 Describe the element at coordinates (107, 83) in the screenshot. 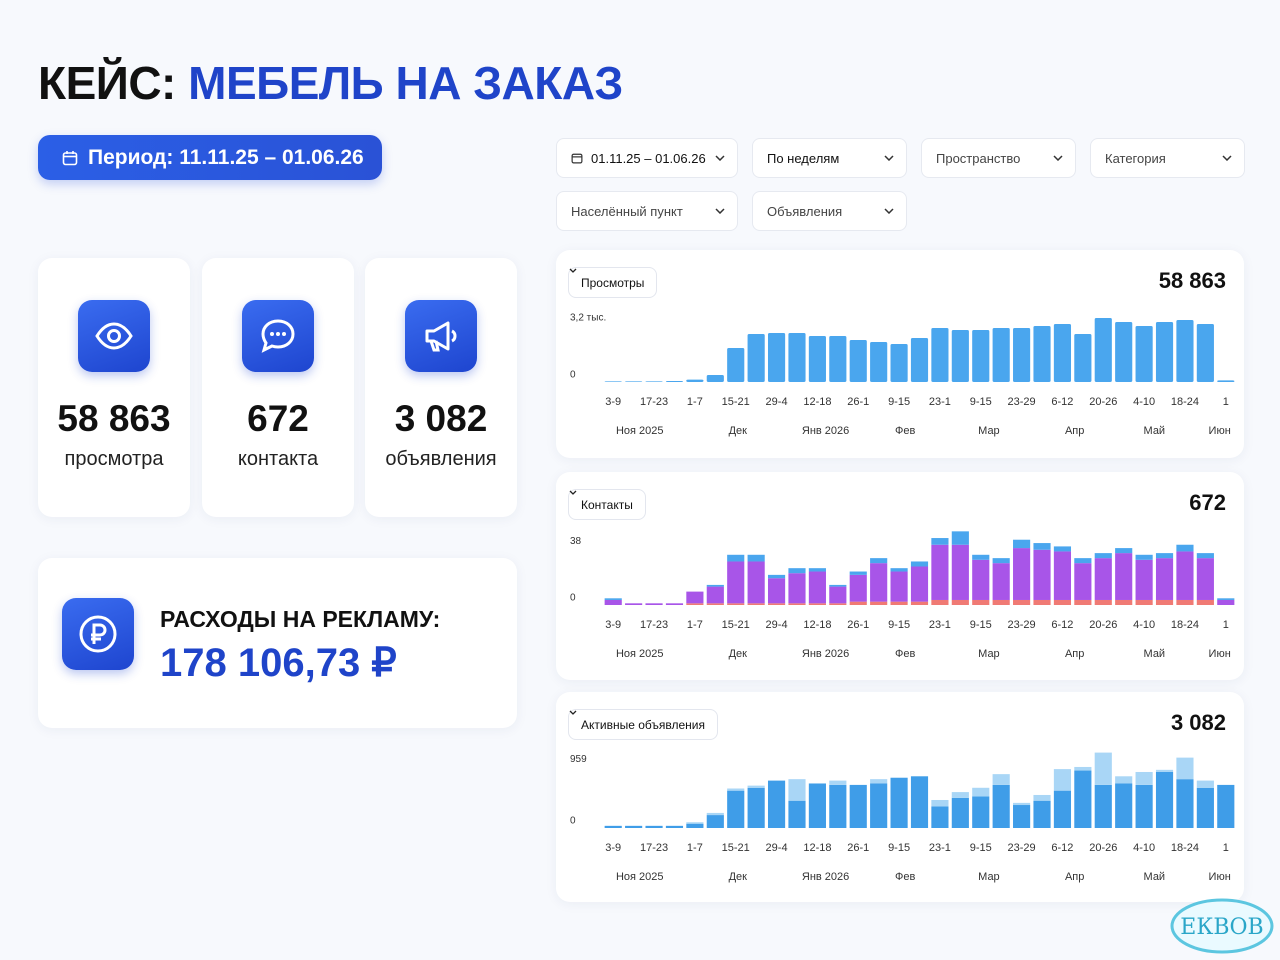

I see `title-prefix: КЕЙС:` at that location.